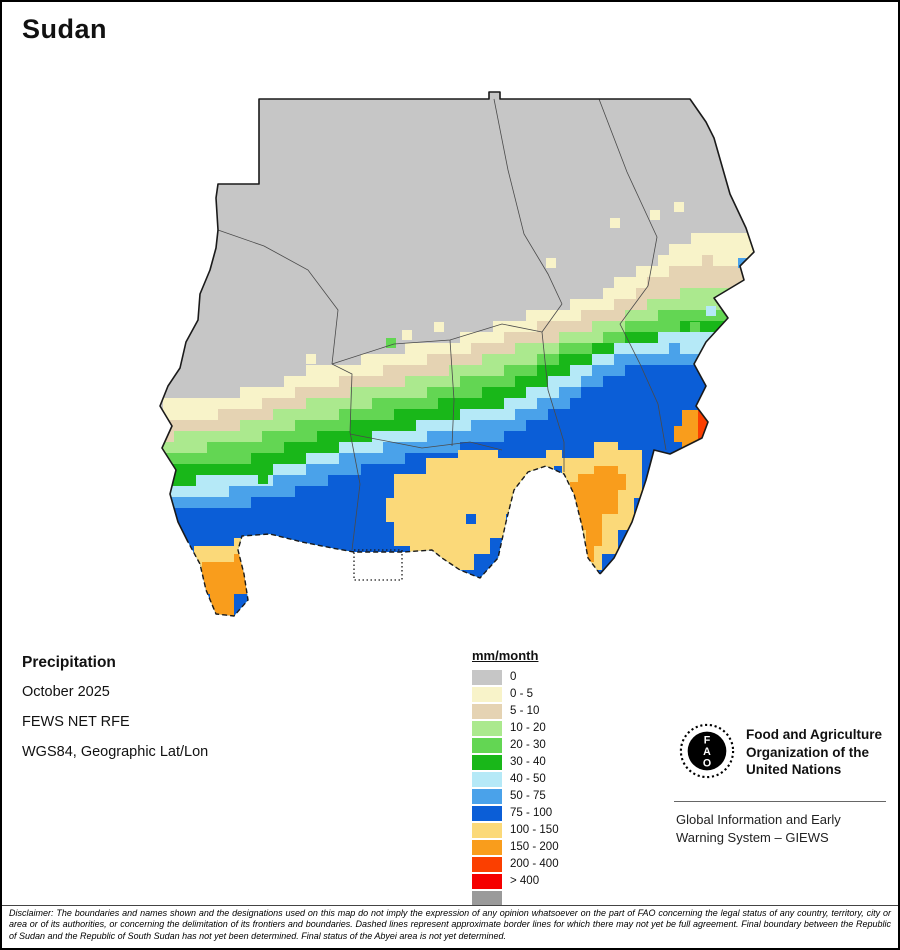 The height and width of the screenshot is (950, 900). Describe the element at coordinates (525, 881) in the screenshot. I see `legend-label: > 400` at that location.